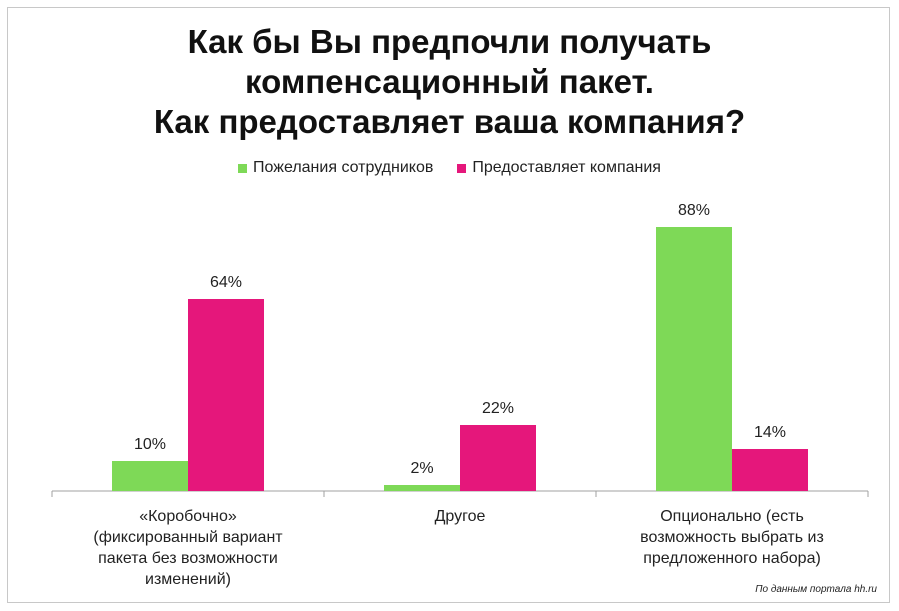  What do you see at coordinates (732, 558) in the screenshot?
I see `category-label: предложенного набора)` at bounding box center [732, 558].